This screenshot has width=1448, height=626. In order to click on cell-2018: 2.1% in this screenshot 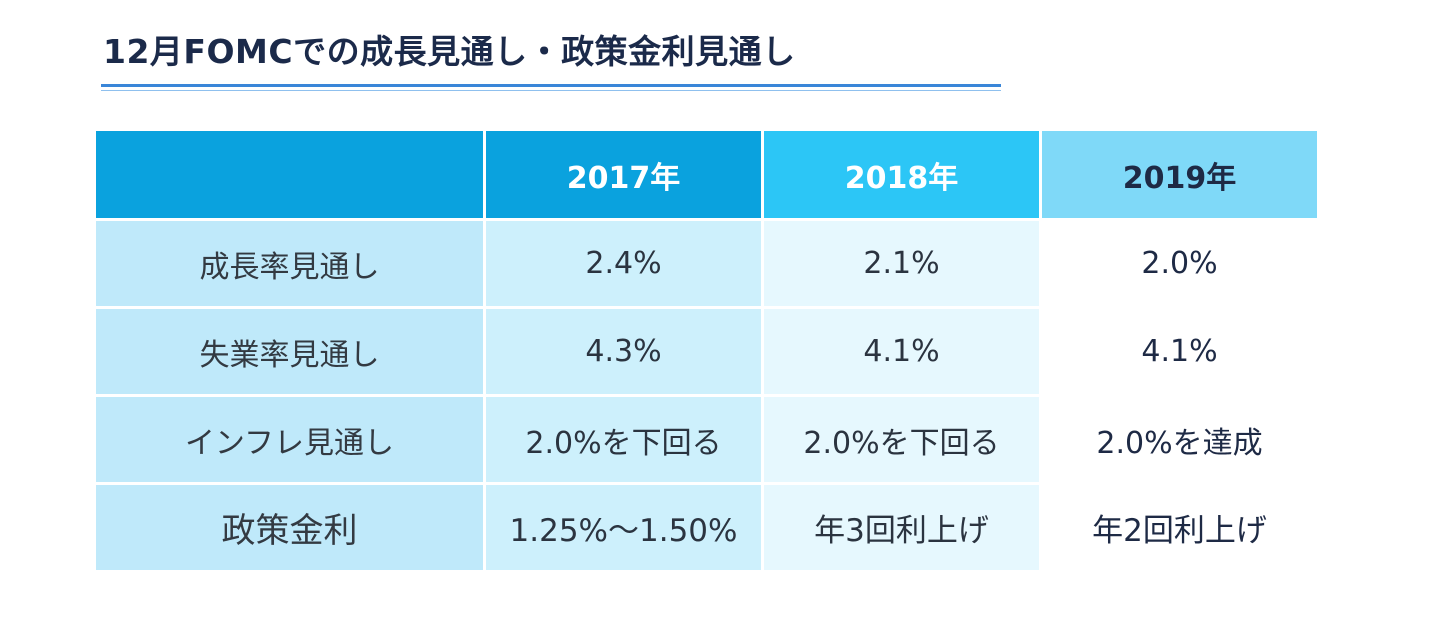, I will do `click(901, 263)`.